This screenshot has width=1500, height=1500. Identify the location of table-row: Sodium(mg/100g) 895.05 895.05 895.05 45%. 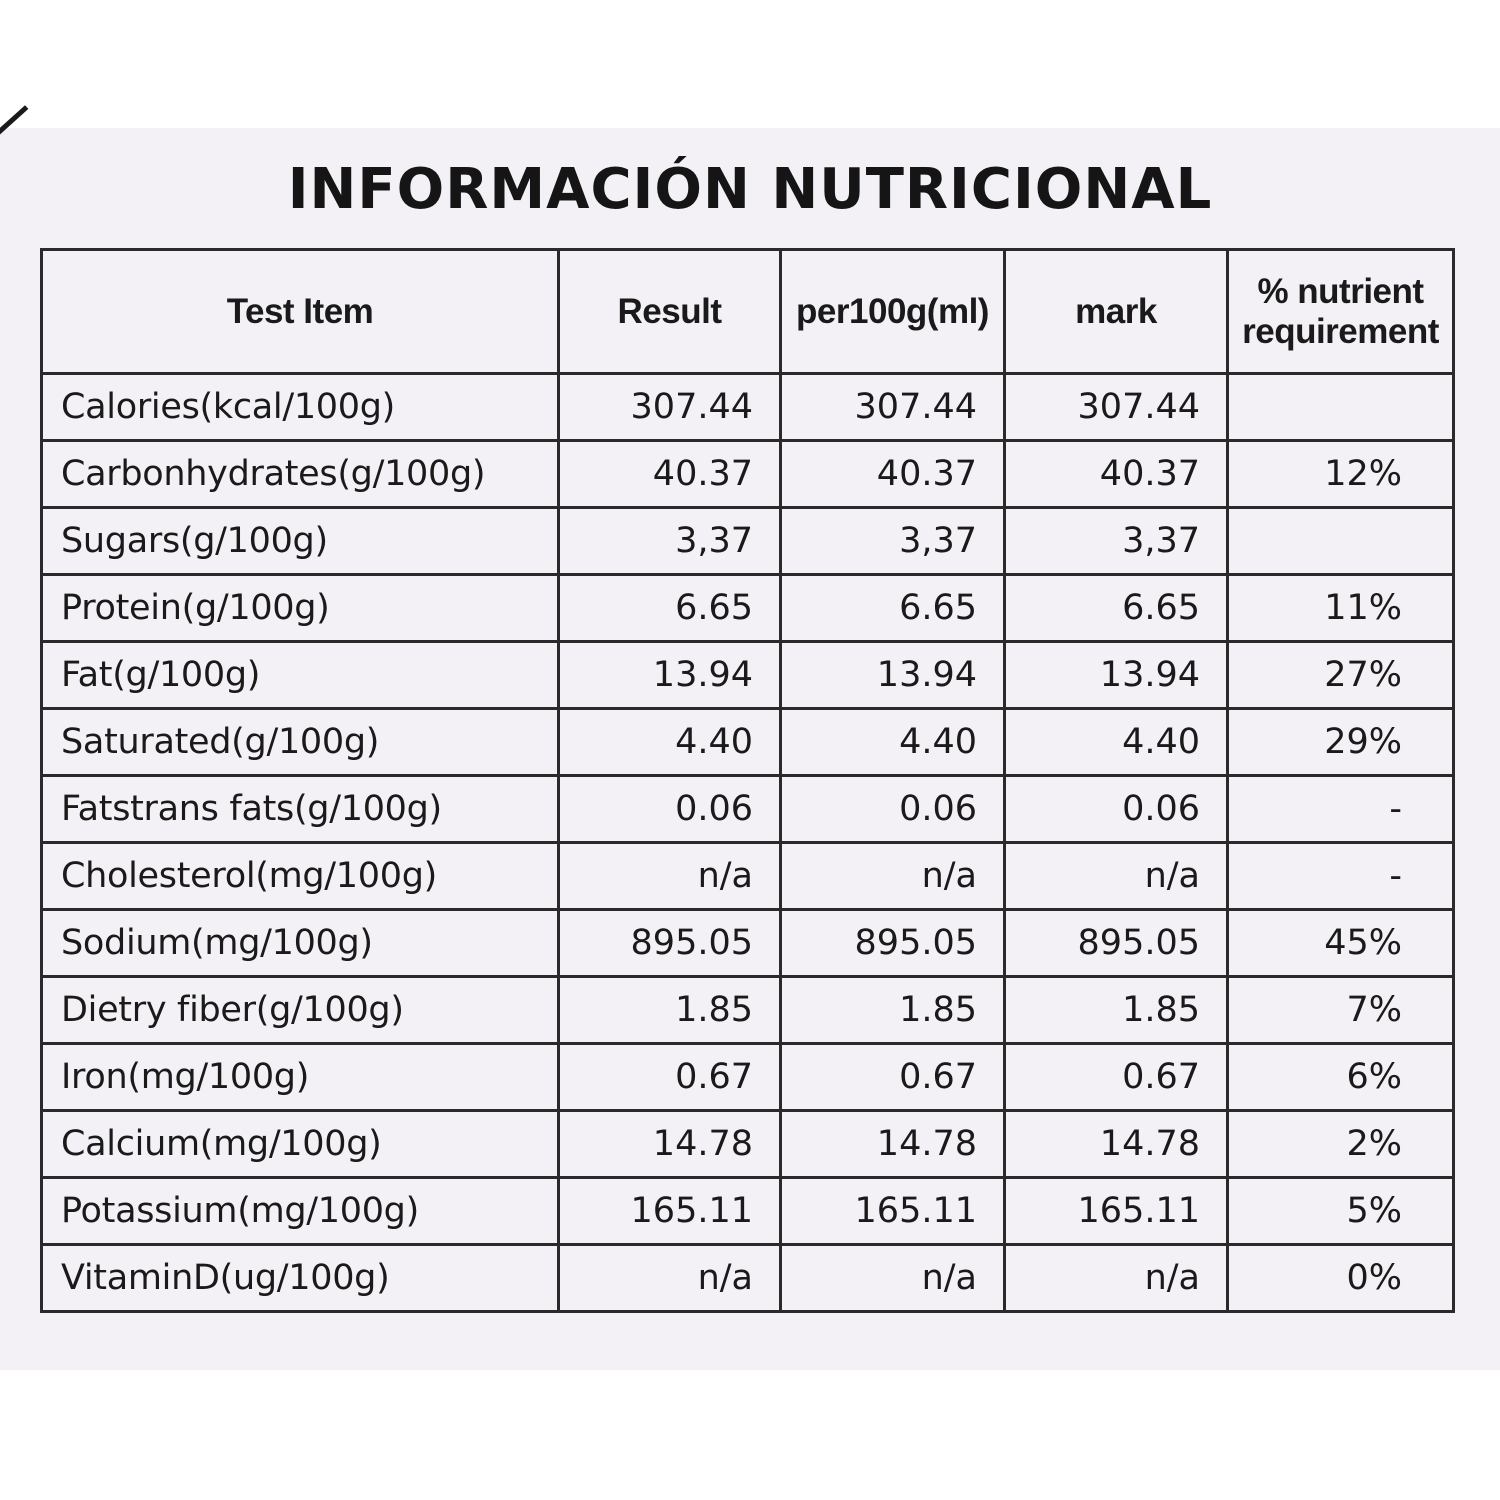
(747, 943).